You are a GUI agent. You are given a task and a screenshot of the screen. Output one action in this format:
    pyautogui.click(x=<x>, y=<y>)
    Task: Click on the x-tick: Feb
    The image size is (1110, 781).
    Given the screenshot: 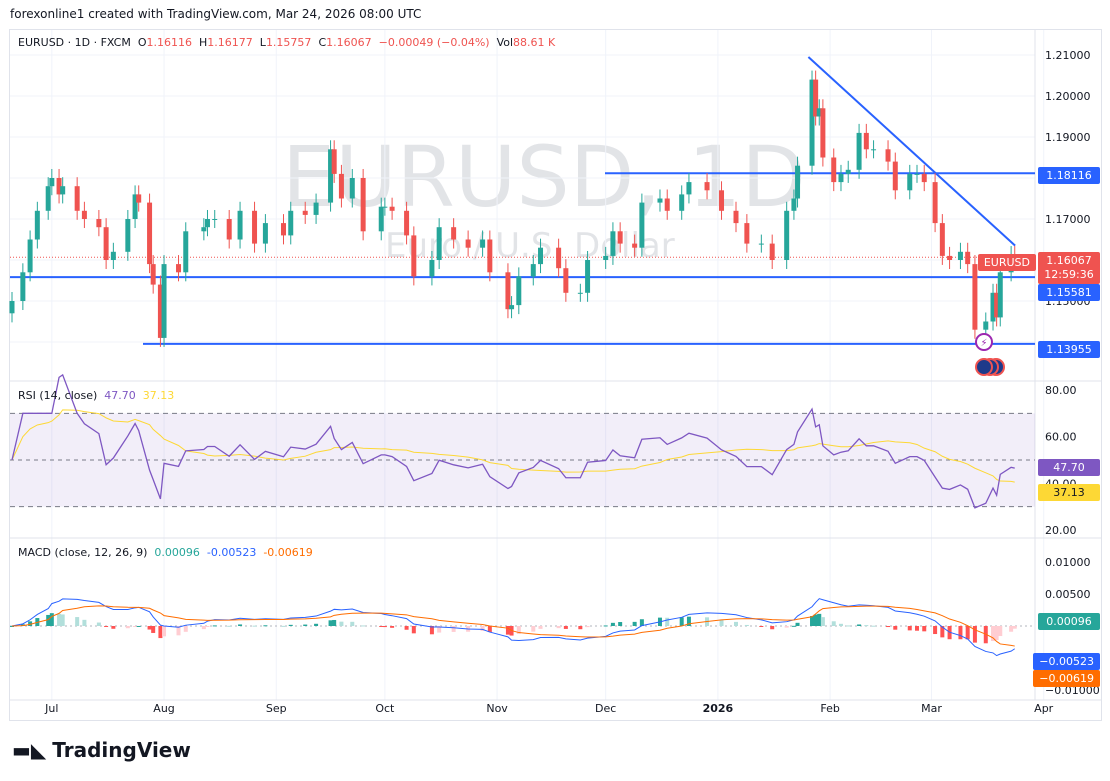 What is the action you would take?
    pyautogui.click(x=829, y=708)
    